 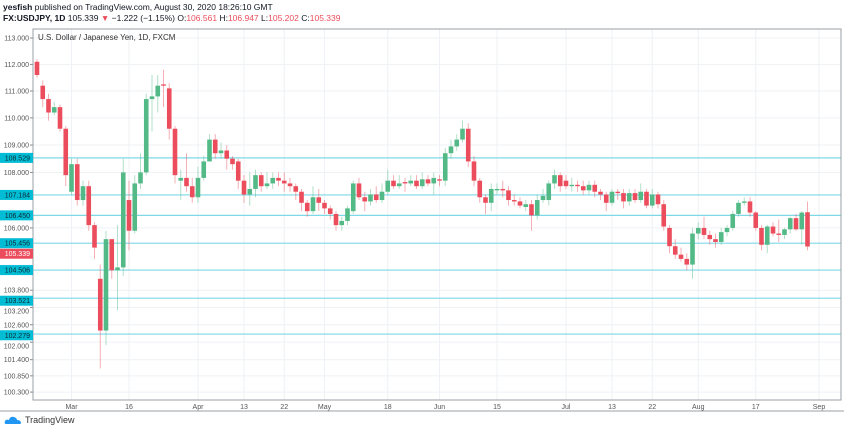 I want to click on y-tick-label: 101.400, so click(x=16, y=360).